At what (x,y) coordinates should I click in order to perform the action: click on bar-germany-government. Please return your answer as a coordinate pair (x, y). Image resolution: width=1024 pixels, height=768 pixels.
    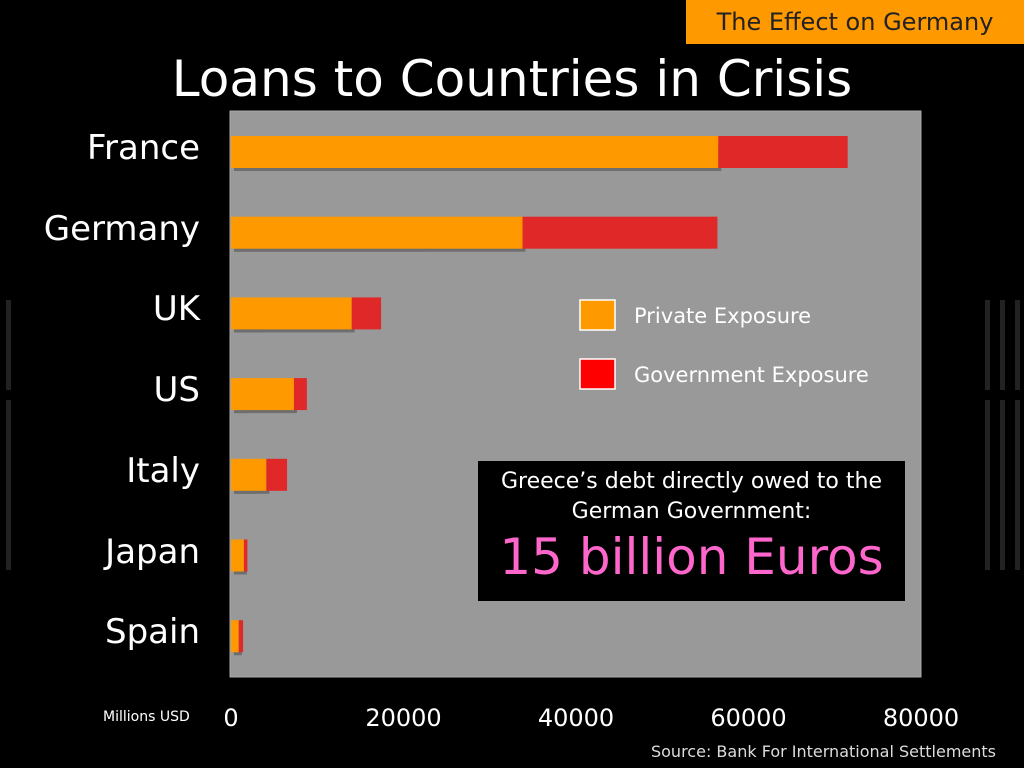
    Looking at the image, I should click on (620, 232).